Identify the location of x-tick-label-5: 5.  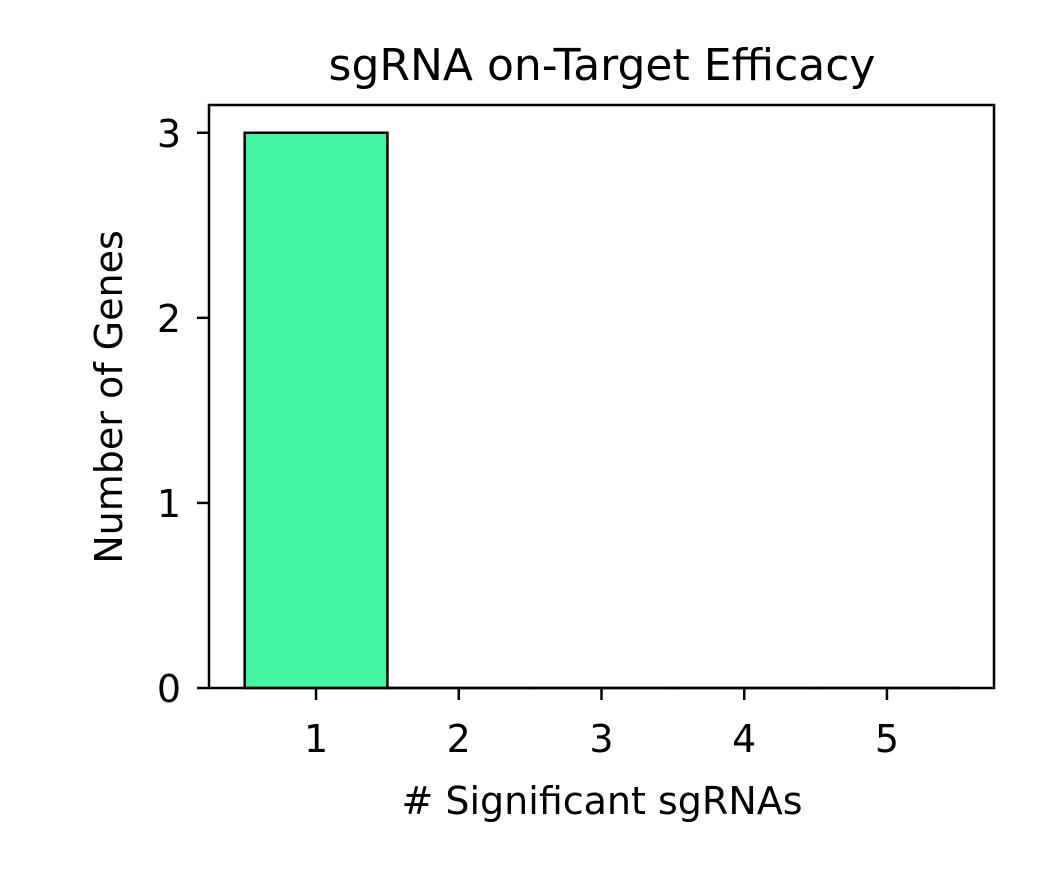
(887, 739).